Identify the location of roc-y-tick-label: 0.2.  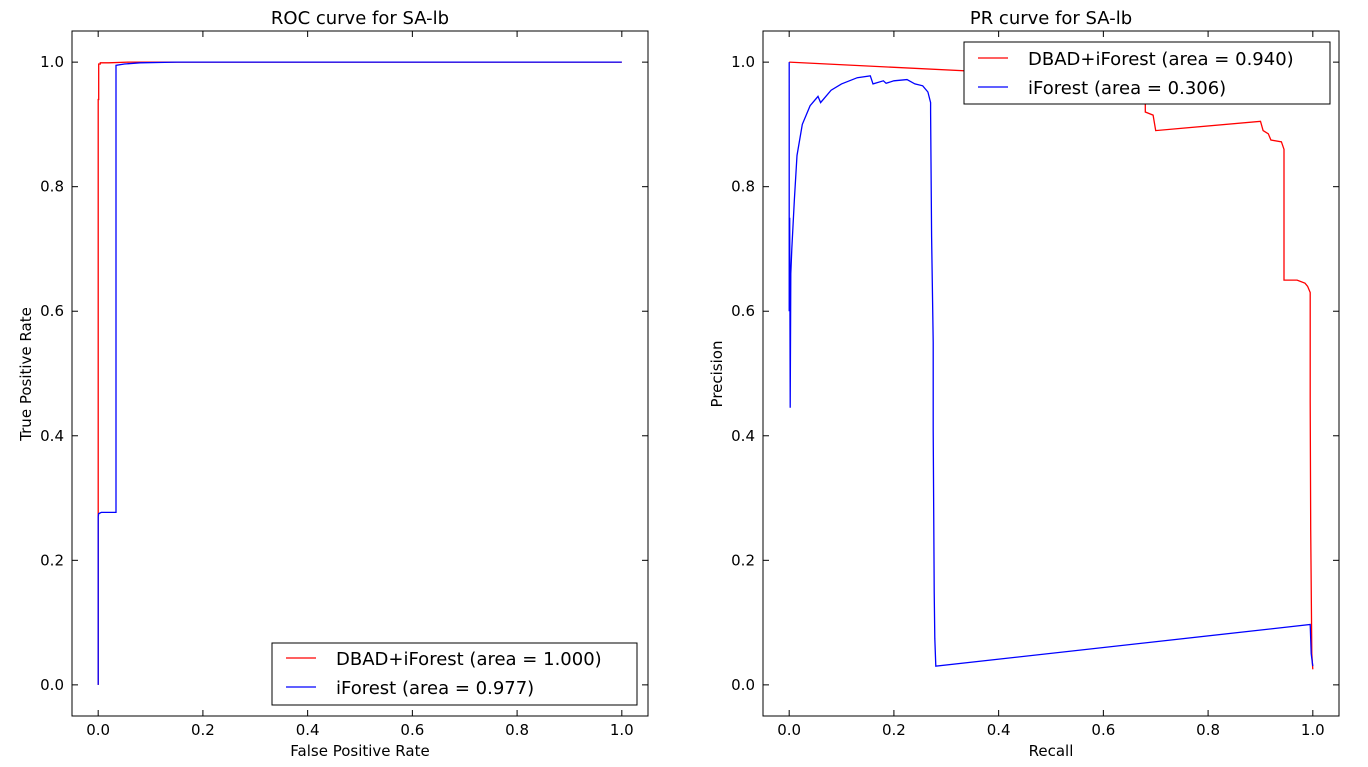
(52, 560).